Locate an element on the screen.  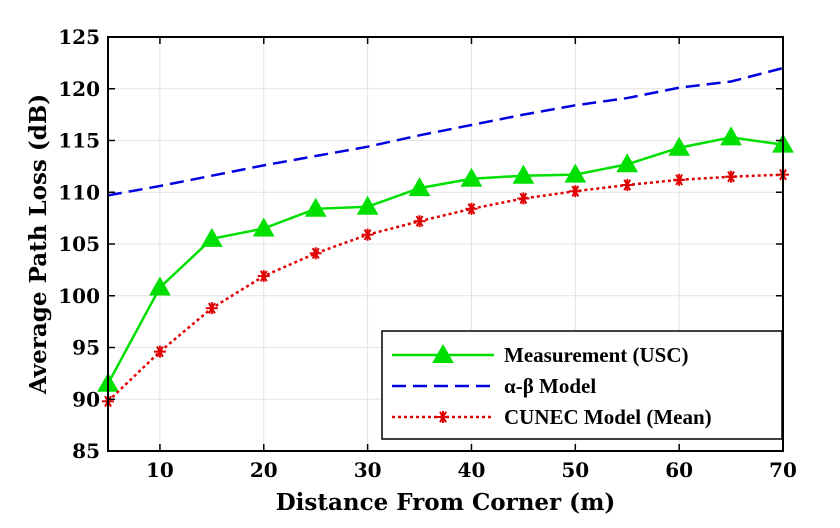
legend-entry: α-β Model is located at coordinates (494, 386).